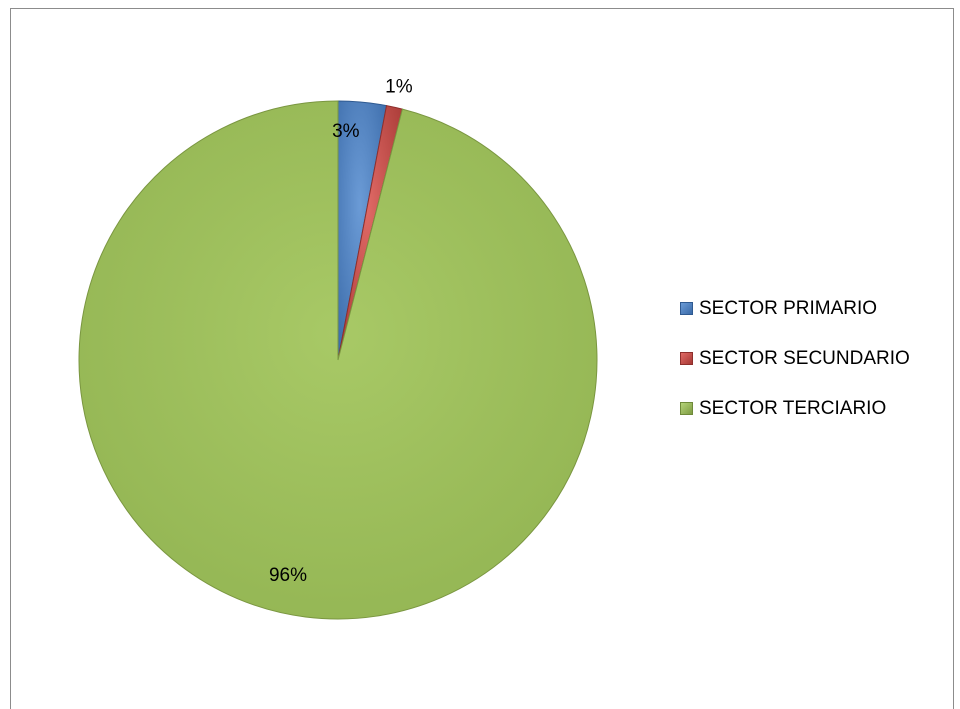 Image resolution: width=960 pixels, height=709 pixels. I want to click on legend-item-sector-terciario: SECTOR TERCIARIO, so click(795, 408).